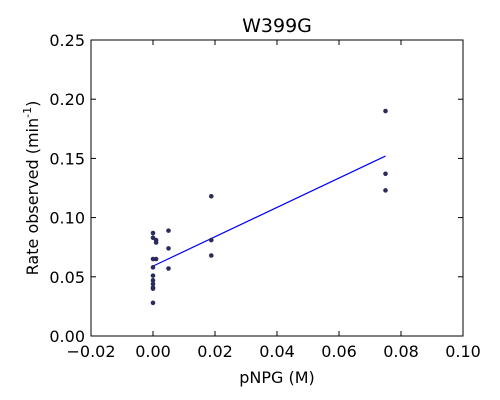 The image size is (500, 400). Describe the element at coordinates (67, 40) in the screenshot. I see `y-tick-label: 0.25` at that location.